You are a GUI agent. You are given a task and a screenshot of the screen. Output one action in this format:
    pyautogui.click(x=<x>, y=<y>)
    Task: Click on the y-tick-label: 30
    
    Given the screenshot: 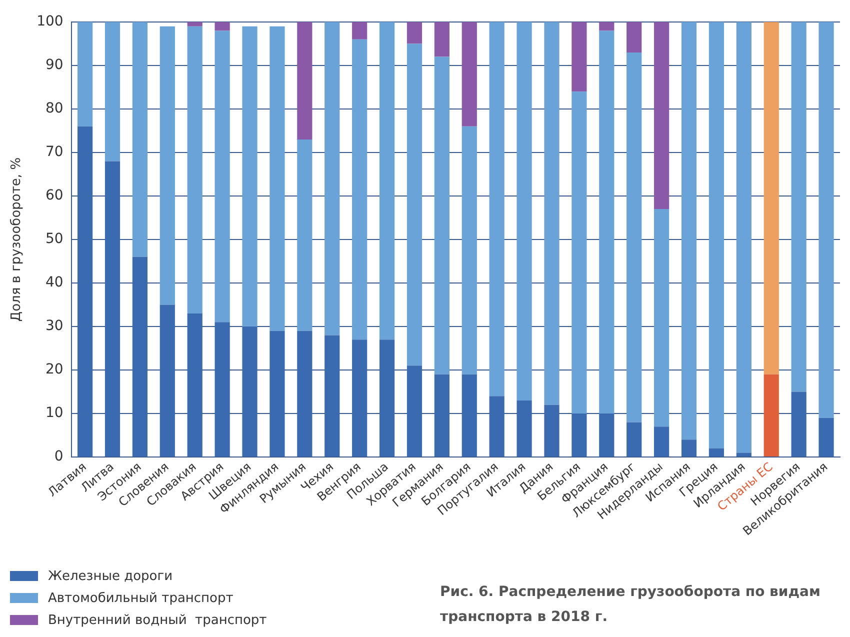 What is the action you would take?
    pyautogui.click(x=54, y=326)
    